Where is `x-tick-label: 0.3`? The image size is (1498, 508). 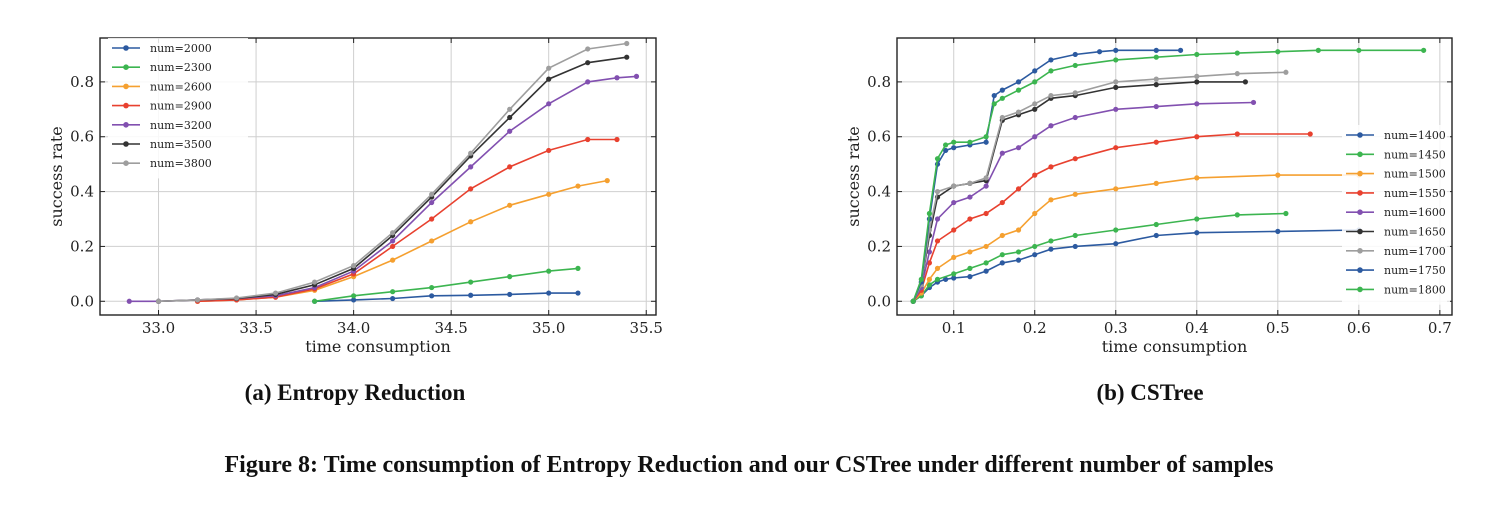
x-tick-label: 0.3 is located at coordinates (1116, 328).